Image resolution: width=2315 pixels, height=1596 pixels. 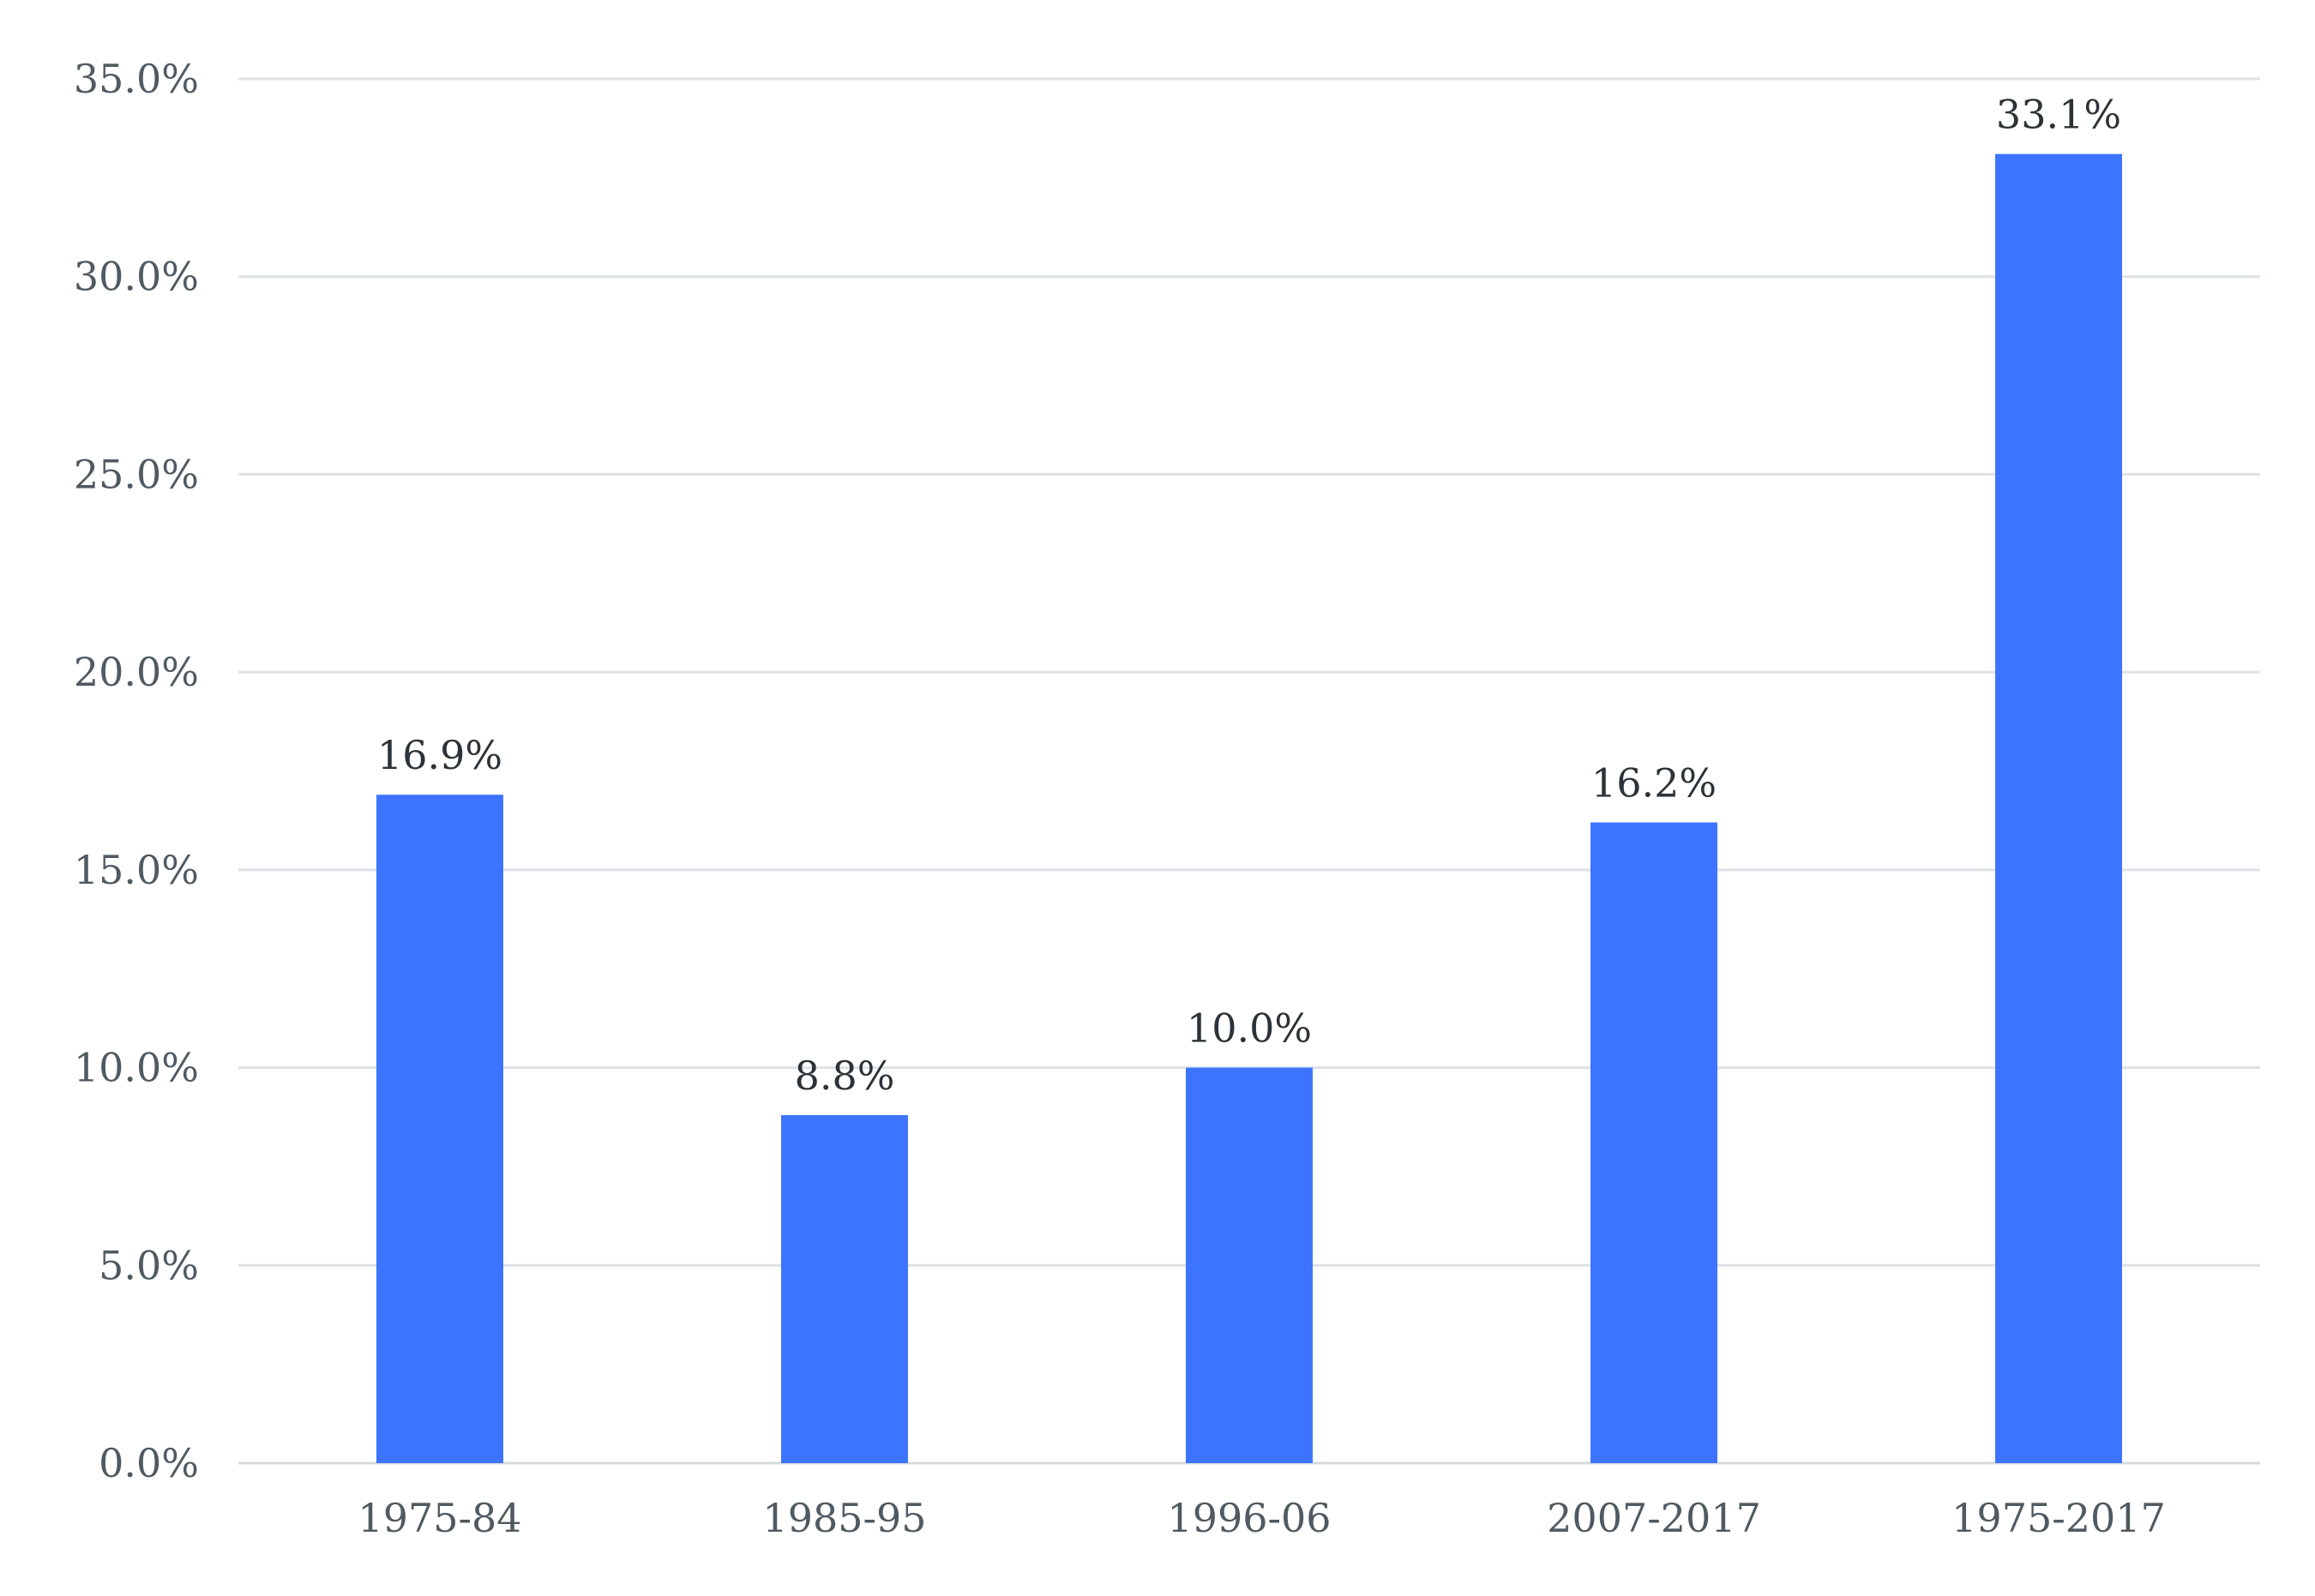 I want to click on data-label: 33.1%, so click(x=2058, y=115).